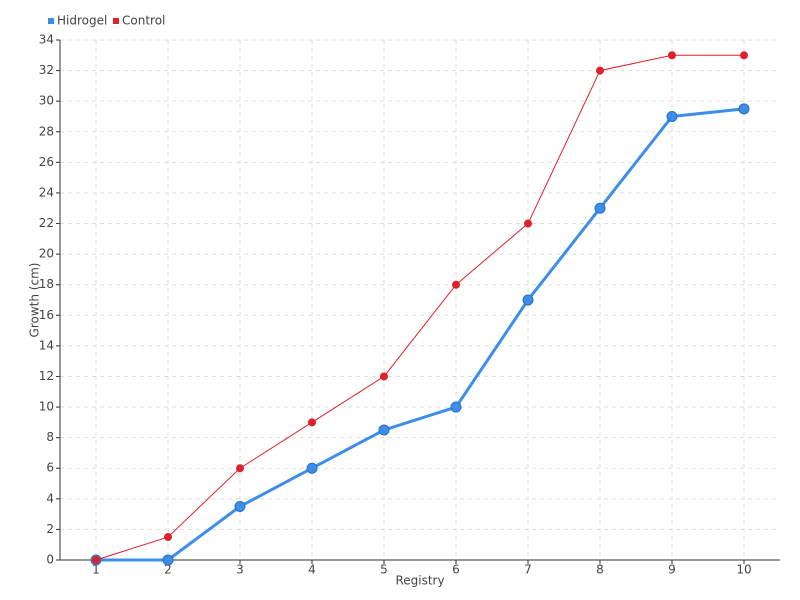  What do you see at coordinates (46, 131) in the screenshot?
I see `y-tick-label: 28` at bounding box center [46, 131].